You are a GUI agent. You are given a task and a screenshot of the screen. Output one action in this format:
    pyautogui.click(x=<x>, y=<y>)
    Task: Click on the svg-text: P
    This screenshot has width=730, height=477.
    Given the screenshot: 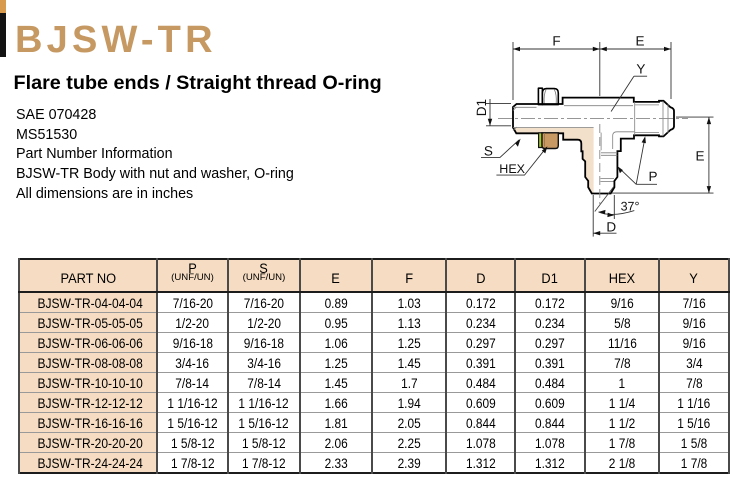 What is the action you would take?
    pyautogui.click(x=653, y=176)
    